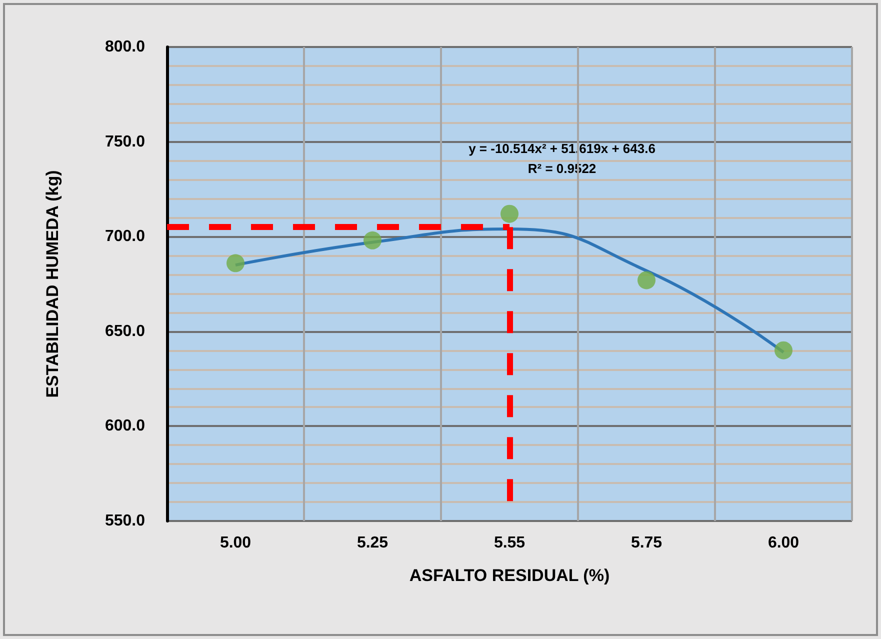 Image resolution: width=881 pixels, height=639 pixels. What do you see at coordinates (562, 148) in the screenshot?
I see `annotation: y = -10.514x² + 51.619x + 643.6` at bounding box center [562, 148].